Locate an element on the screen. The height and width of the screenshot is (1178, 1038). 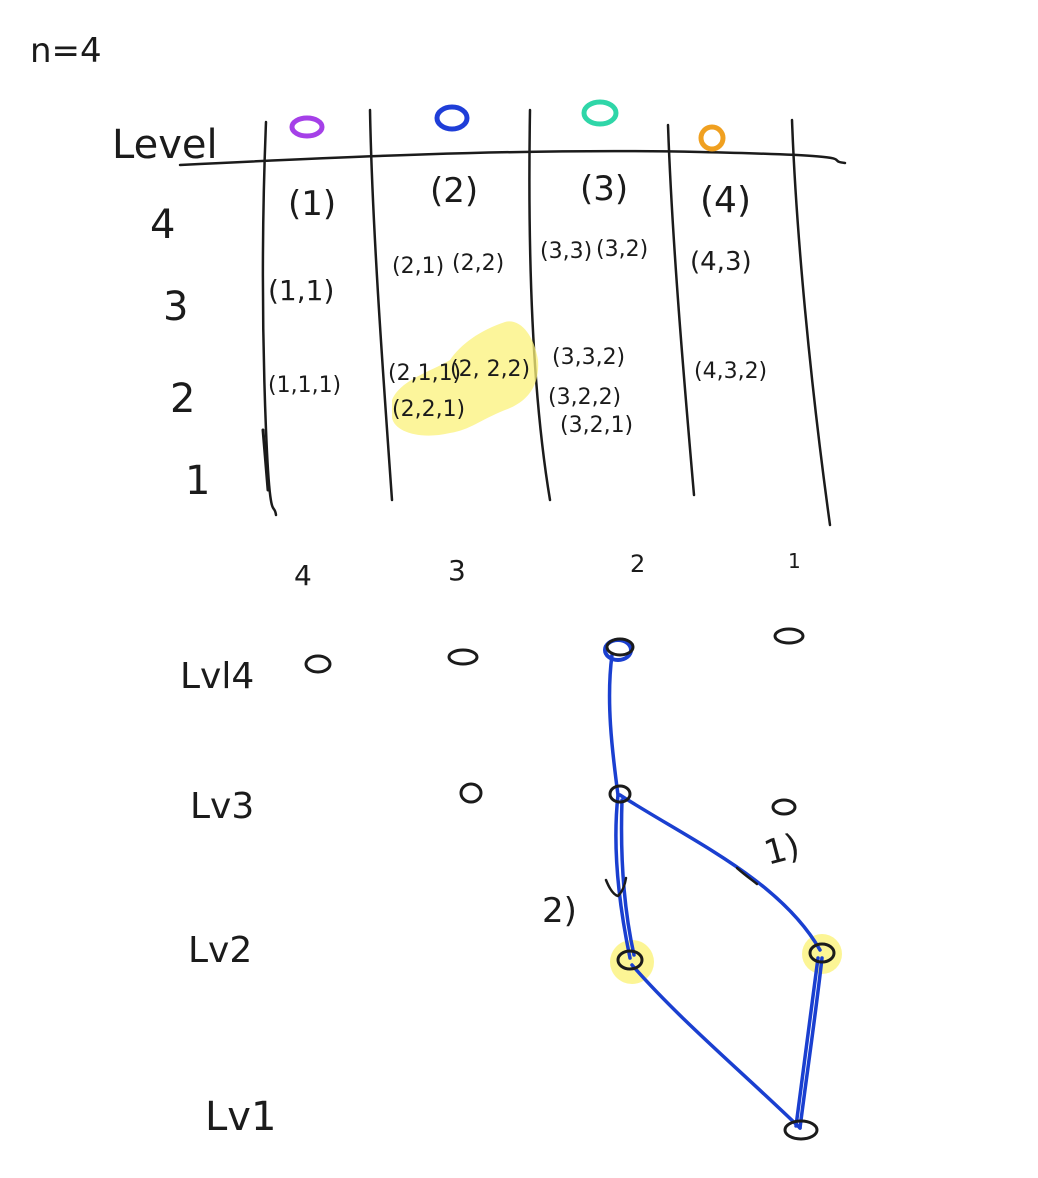
cell-col2-level2-item-1: (2,1,1) is located at coordinates (424, 373).